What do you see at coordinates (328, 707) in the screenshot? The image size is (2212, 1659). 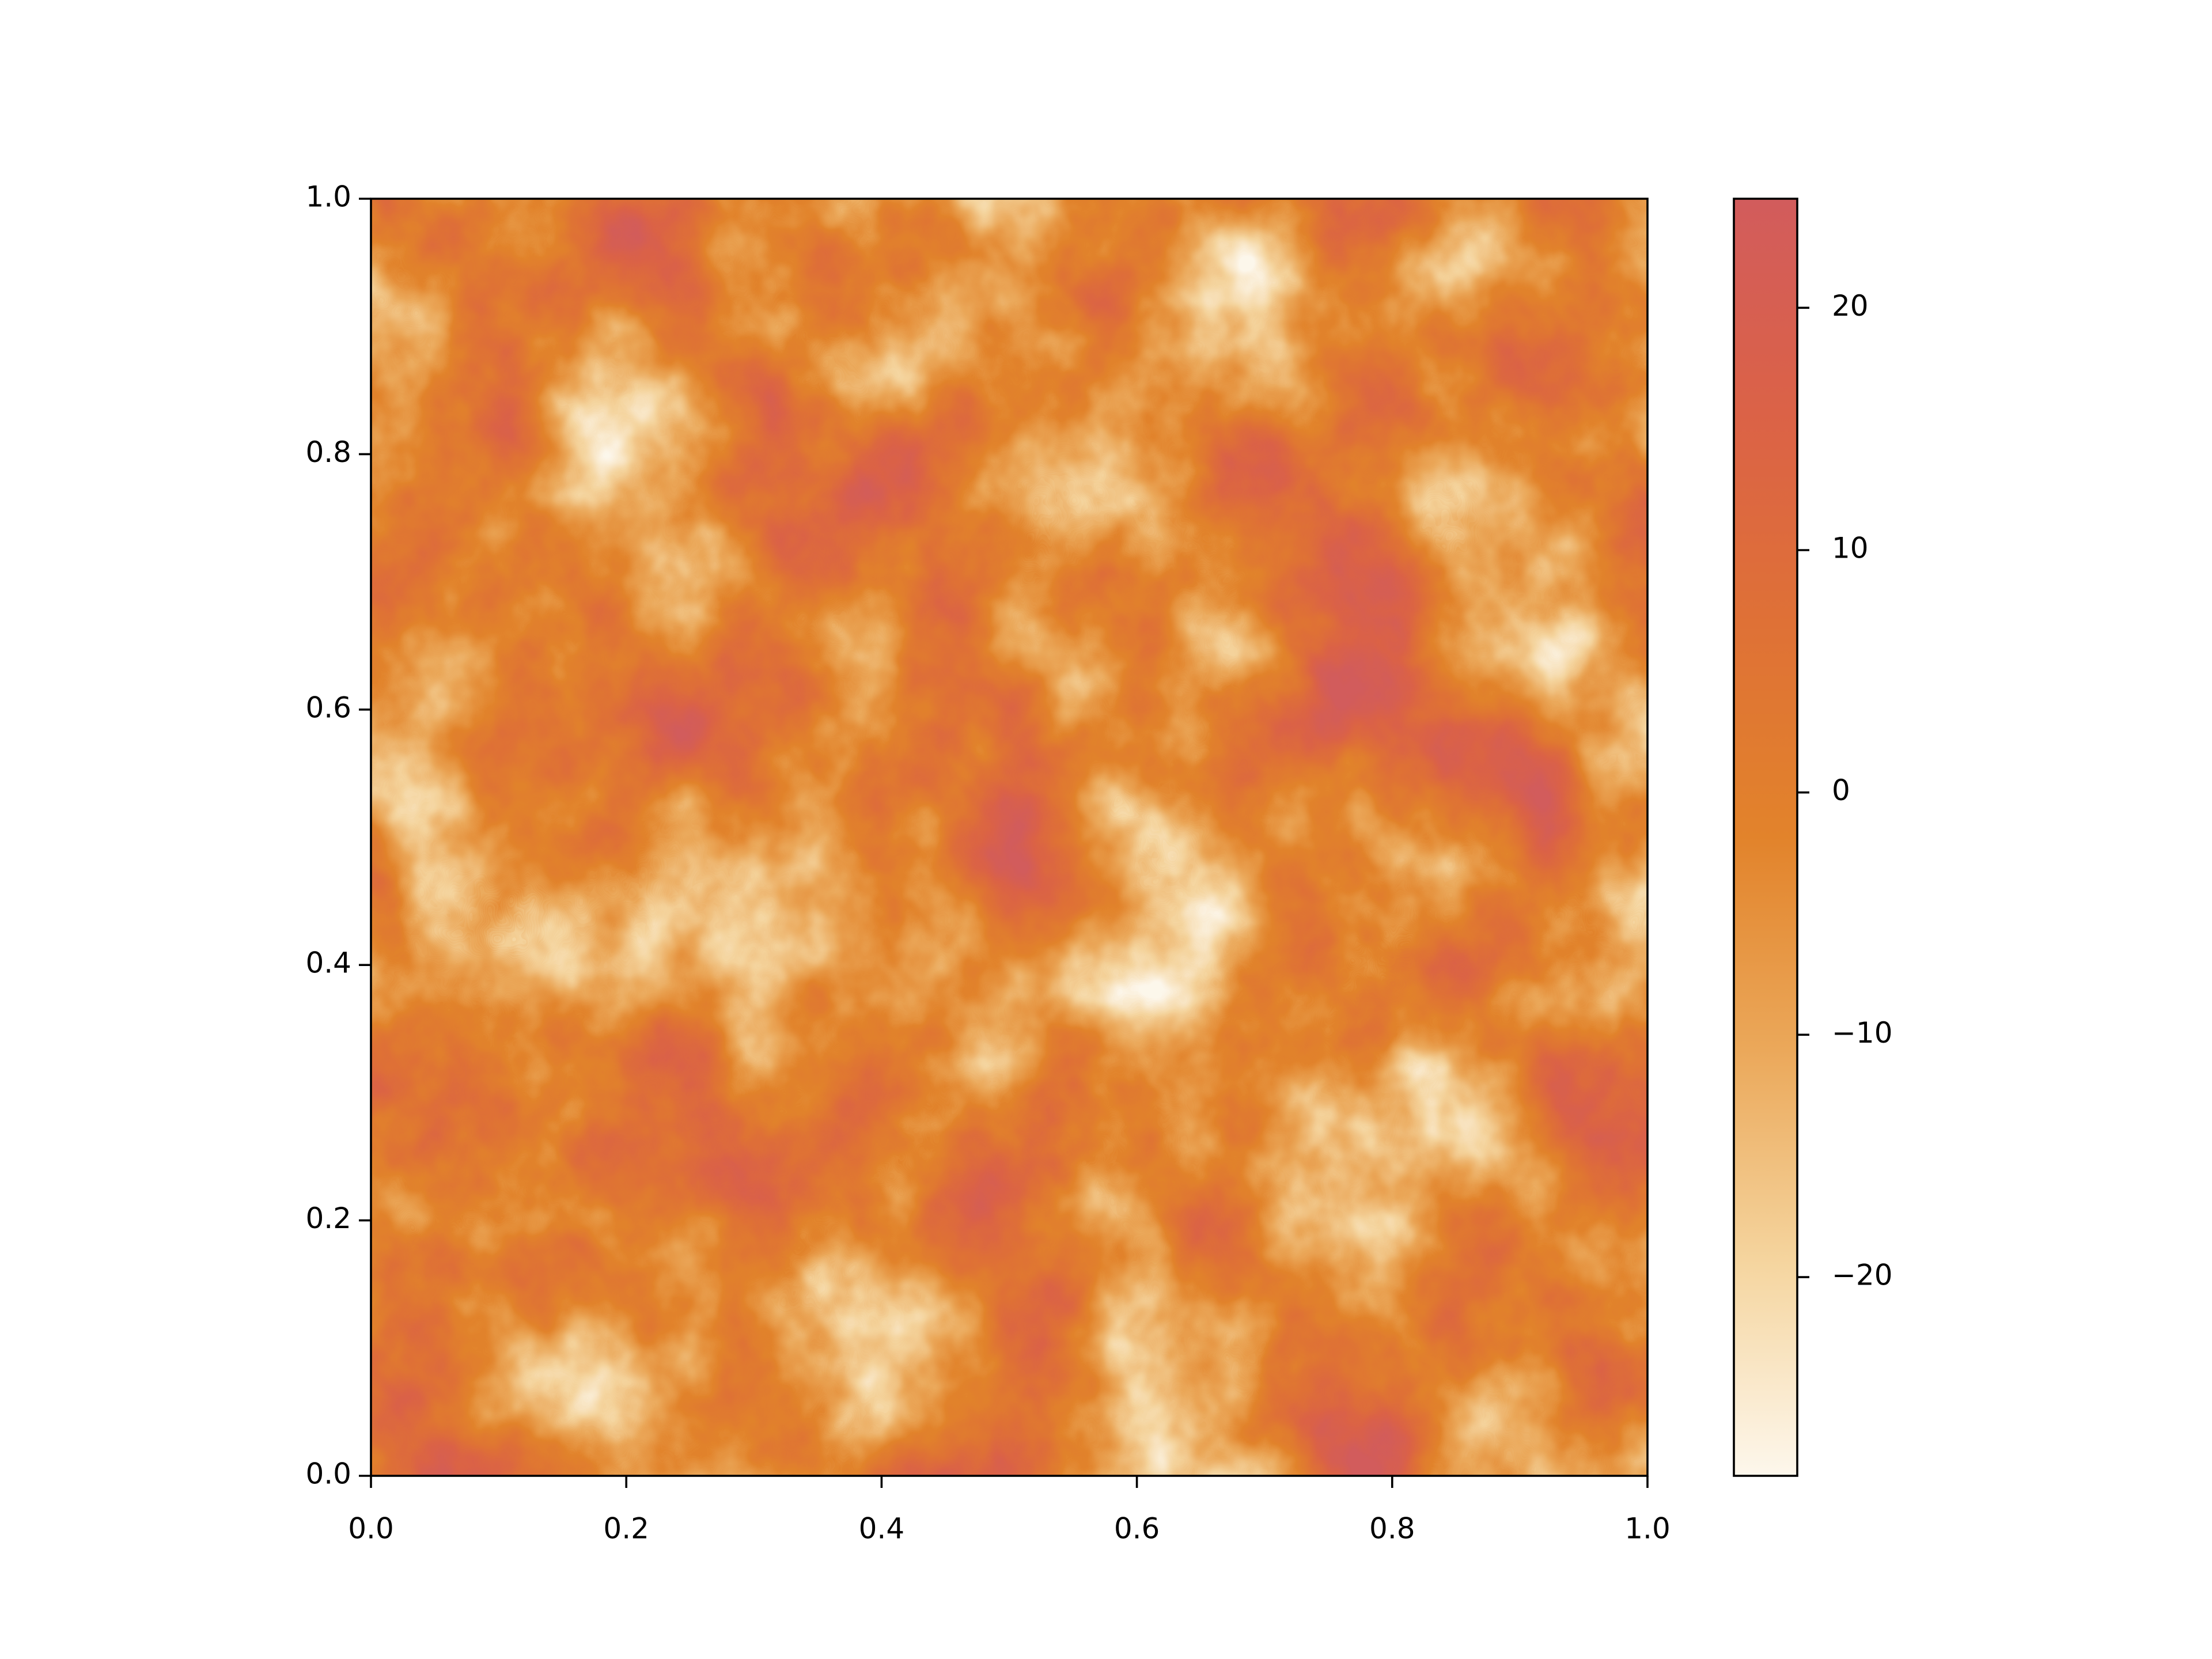 I see `y-tick-label: 0.6` at bounding box center [328, 707].